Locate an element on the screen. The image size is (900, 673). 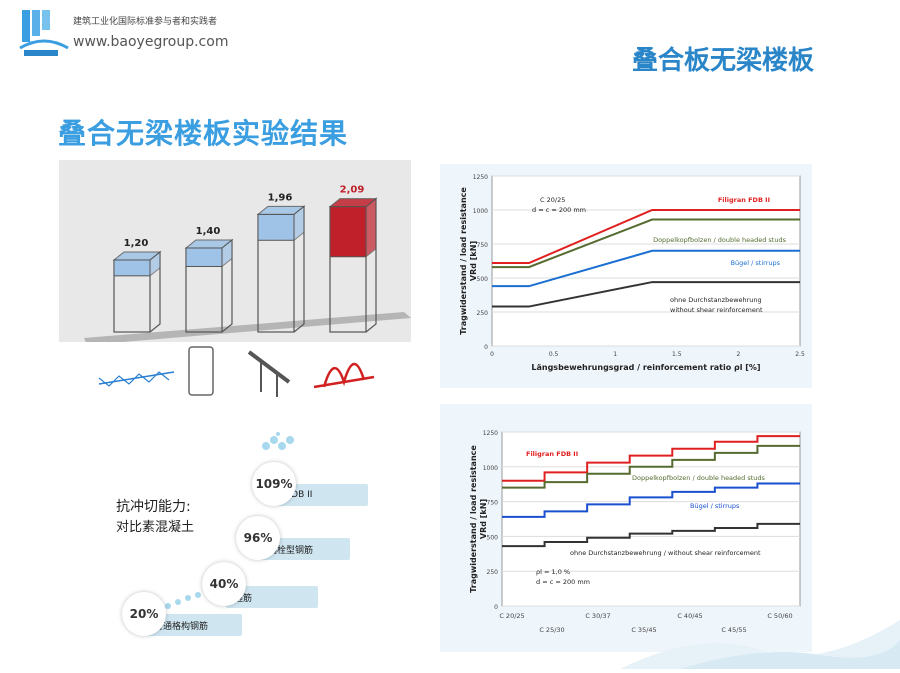
headed-stud-icon is located at coordinates (269, 373).